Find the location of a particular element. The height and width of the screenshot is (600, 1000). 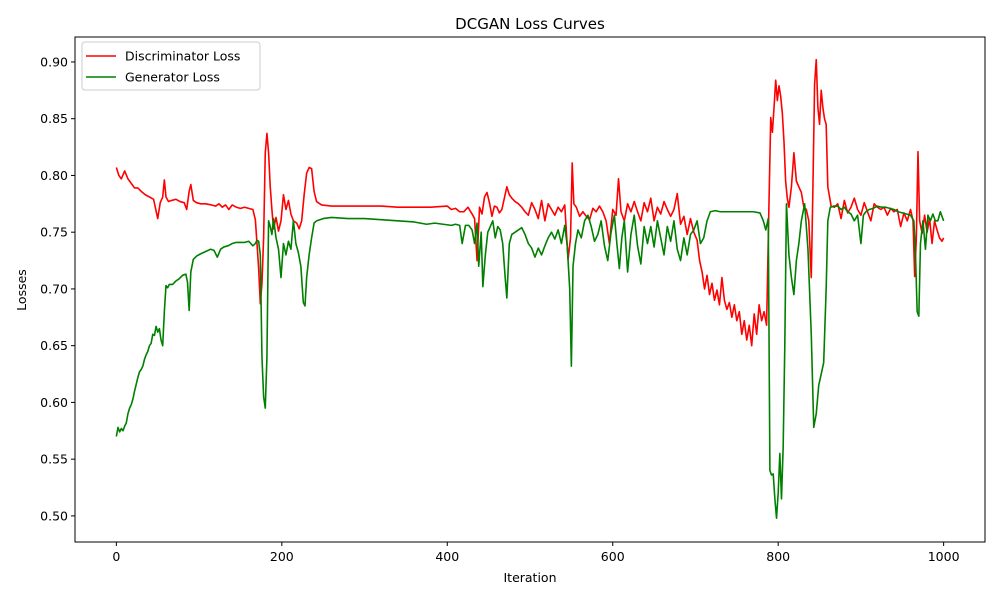

y-tick-label: 0.75 is located at coordinates (54, 232).